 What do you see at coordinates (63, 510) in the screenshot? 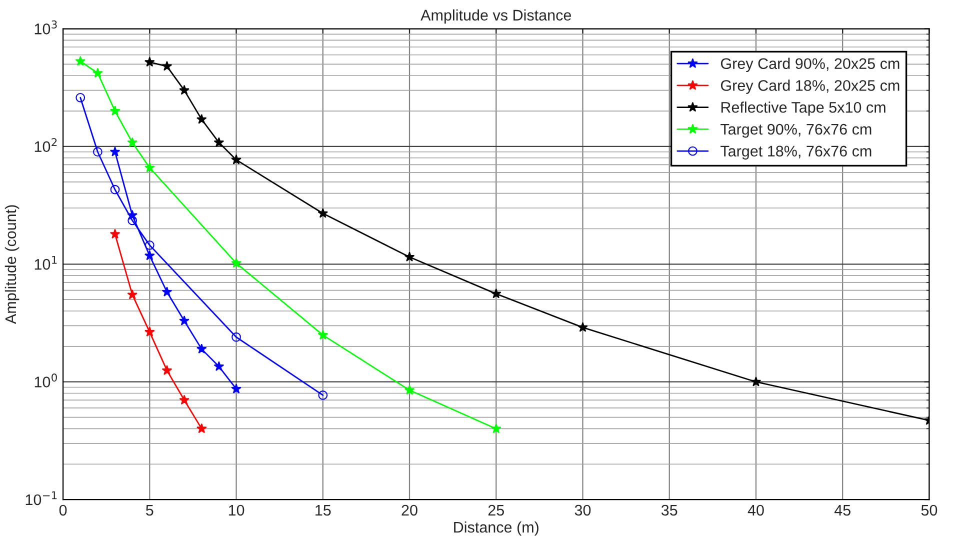
I see `x-tick-label: 0` at bounding box center [63, 510].